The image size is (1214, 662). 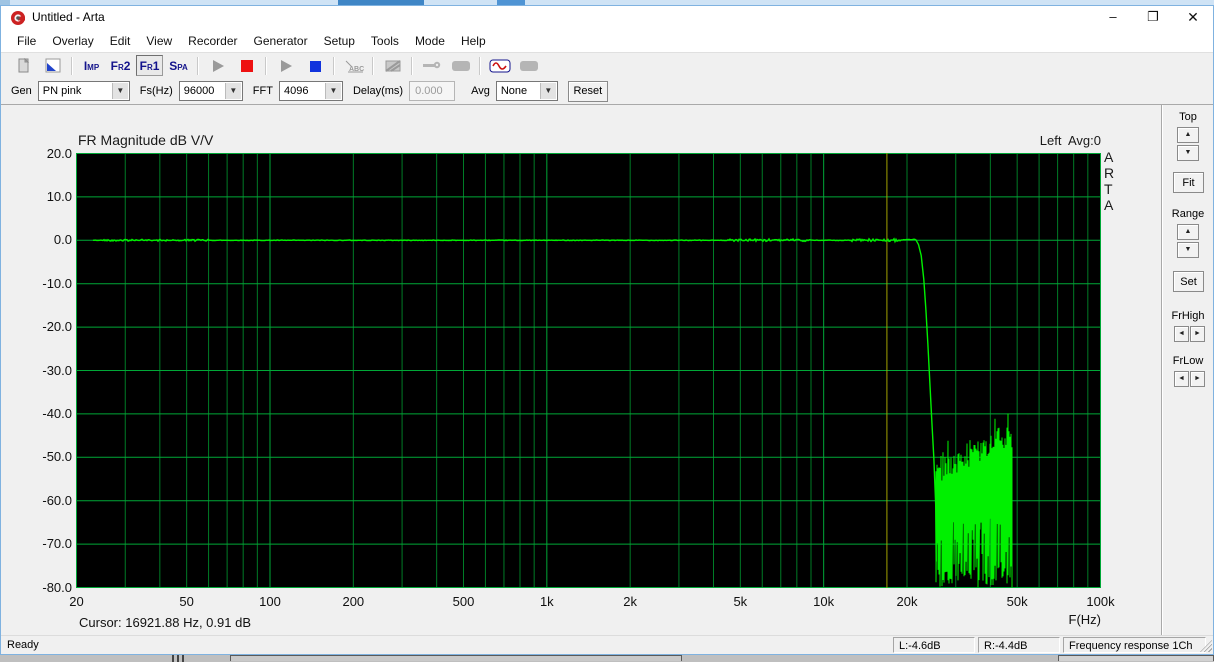 What do you see at coordinates (246, 65) in the screenshot?
I see `record-stop-icon` at bounding box center [246, 65].